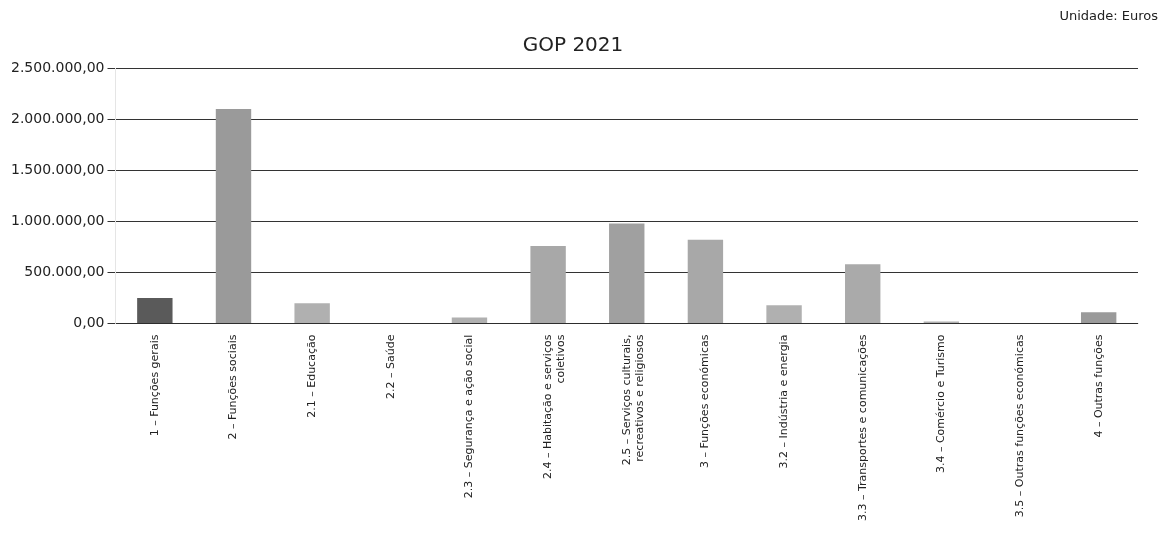  I want to click on x-tick-label: 2.1 – Educação, so click(312, 376).